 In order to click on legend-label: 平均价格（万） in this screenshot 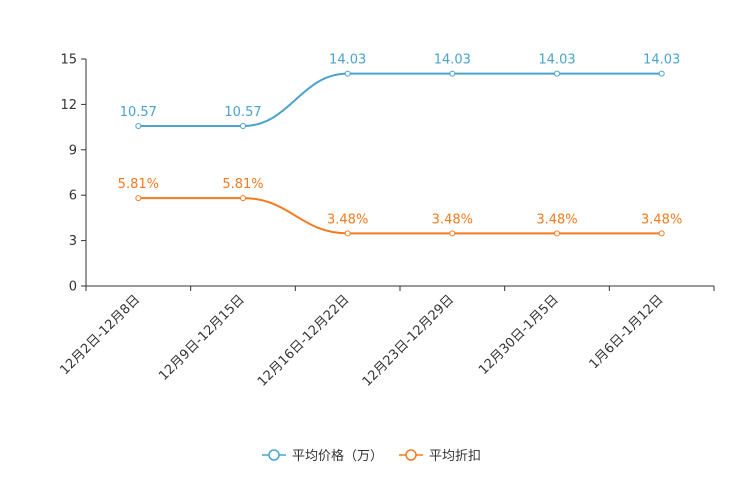, I will do `click(337, 456)`.